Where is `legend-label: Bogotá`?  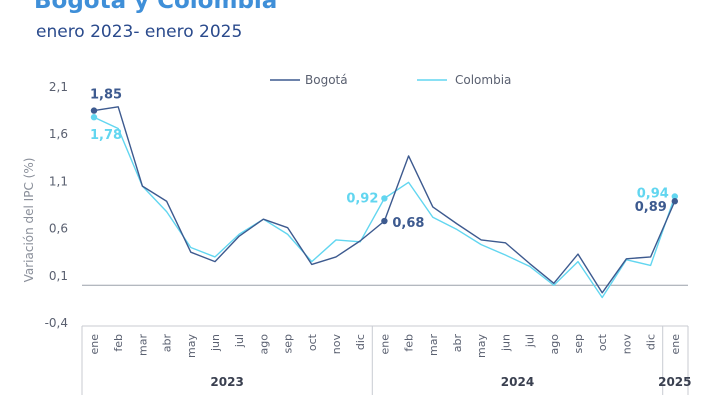
legend-label: Bogotá is located at coordinates (326, 80).